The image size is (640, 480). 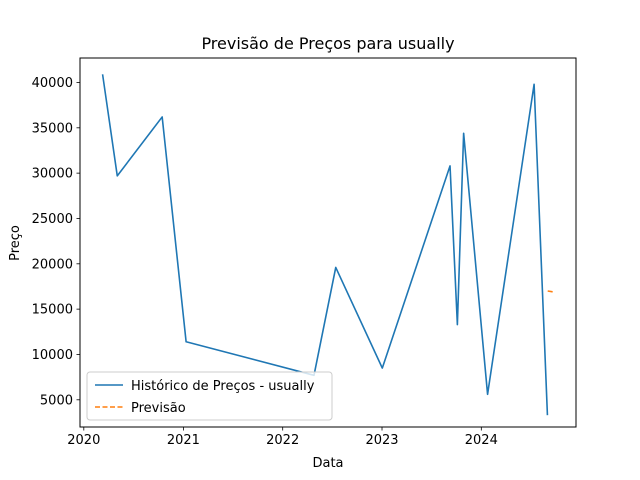 What do you see at coordinates (56, 242) in the screenshot?
I see `y-axis: 5000 10000 15000 20000 25000 30000 35000 40000` at bounding box center [56, 242].